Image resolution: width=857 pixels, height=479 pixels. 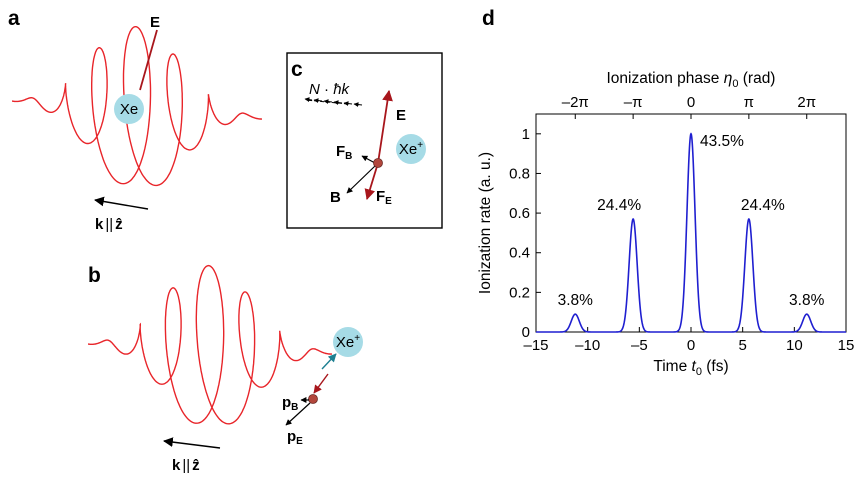 What do you see at coordinates (290, 403) in the screenshot?
I see `pB-label: pB` at bounding box center [290, 403].